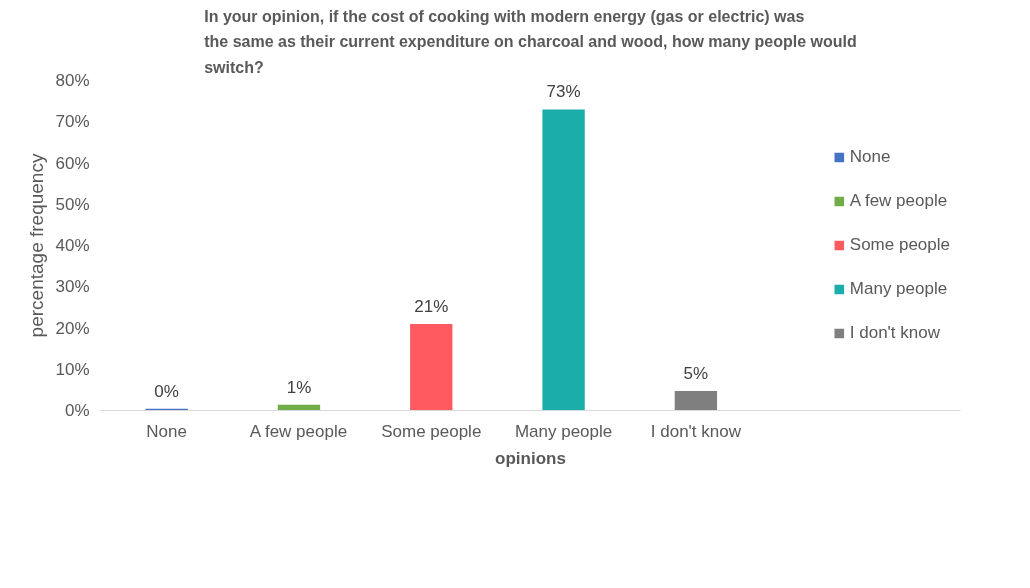 The image size is (1030, 588). I want to click on data-label: 1%, so click(299, 387).